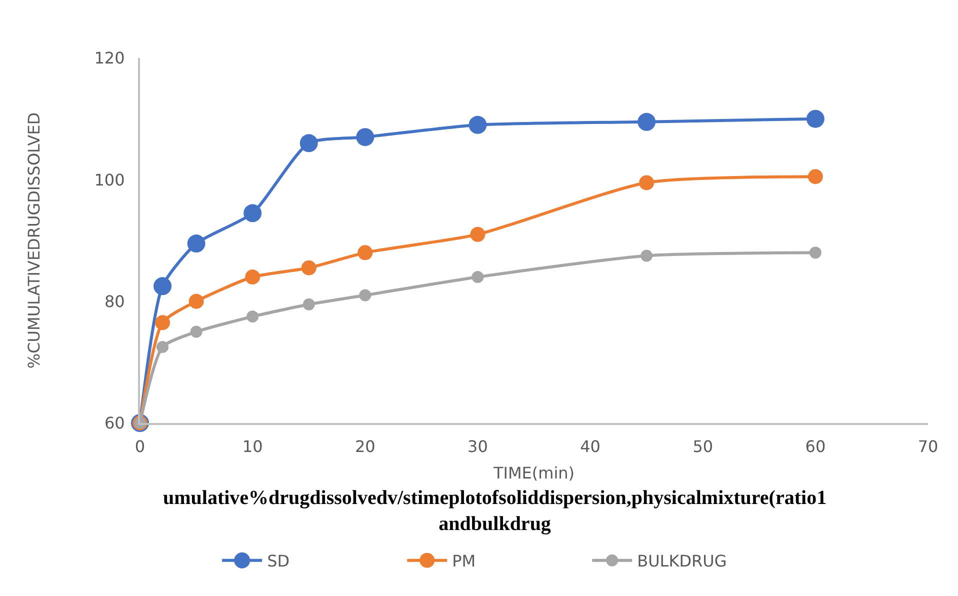 The height and width of the screenshot is (596, 958). What do you see at coordinates (815, 446) in the screenshot?
I see `x-tick-label: 60` at bounding box center [815, 446].